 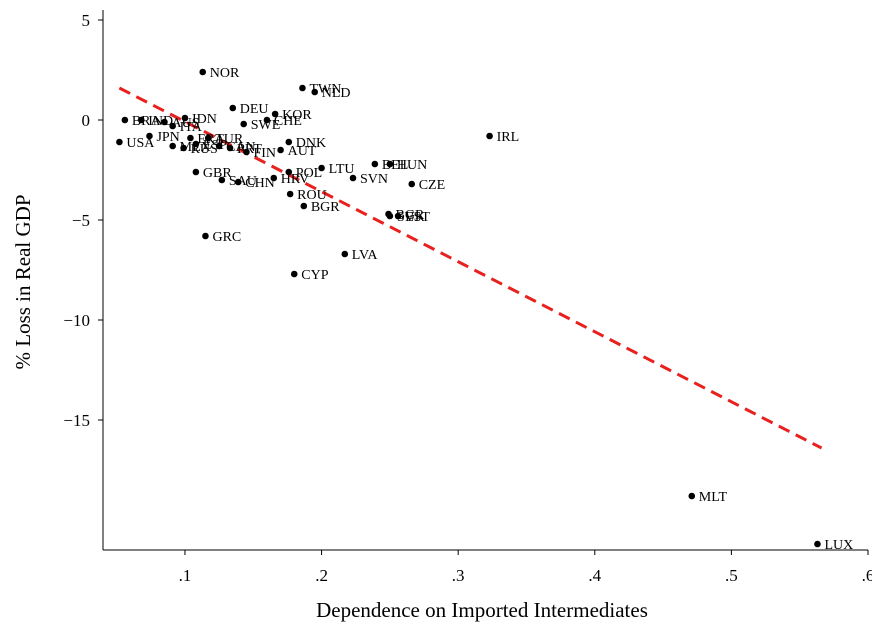 I want to click on x-tick-label: .5, so click(x=731, y=575).